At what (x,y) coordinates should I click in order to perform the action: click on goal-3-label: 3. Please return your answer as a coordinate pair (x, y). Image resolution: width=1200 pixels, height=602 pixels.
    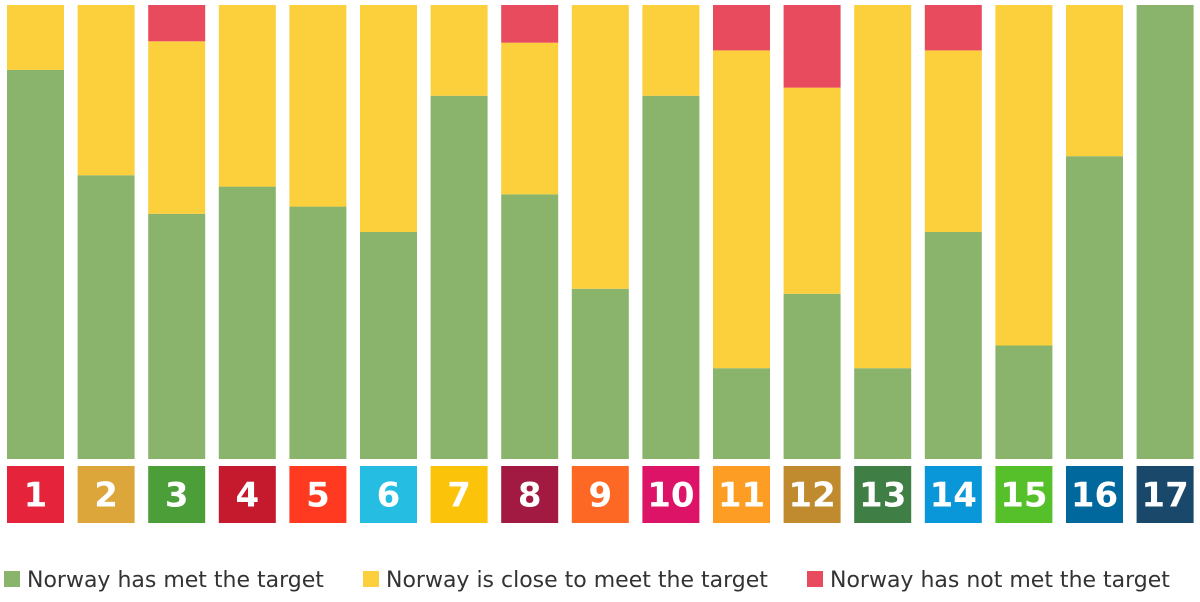
    Looking at the image, I should click on (177, 496).